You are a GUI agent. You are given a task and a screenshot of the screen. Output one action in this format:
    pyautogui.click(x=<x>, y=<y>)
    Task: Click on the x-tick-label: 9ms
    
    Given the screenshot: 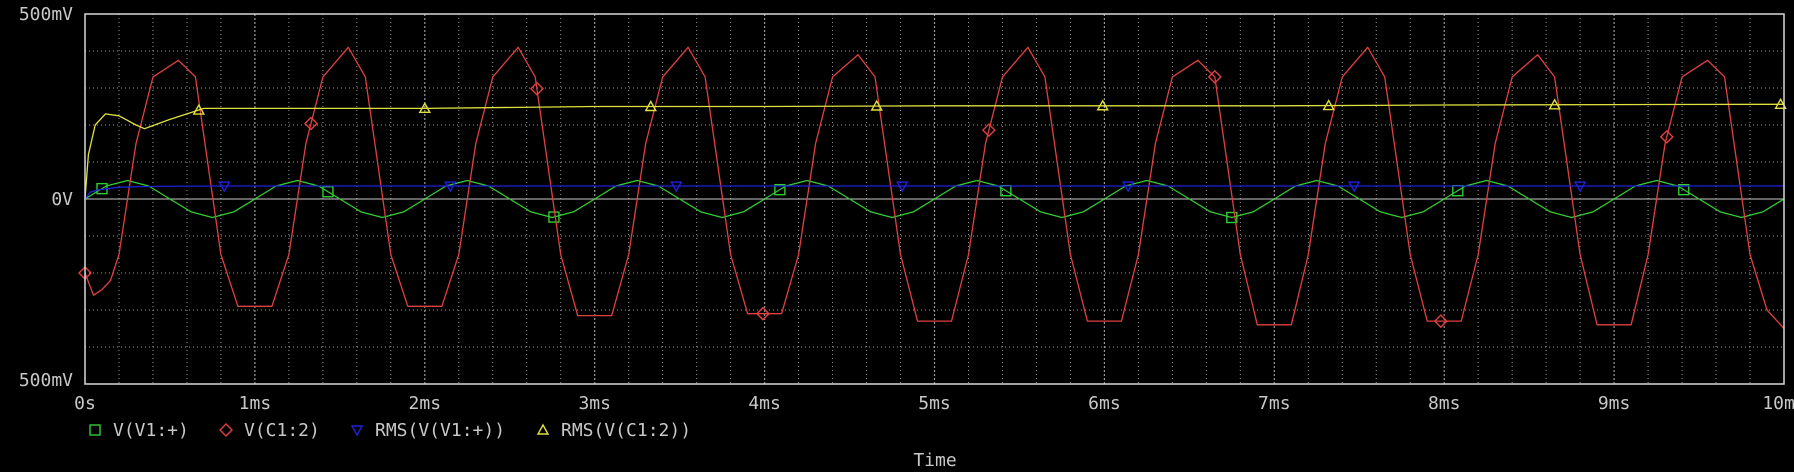 What is the action you would take?
    pyautogui.click(x=1614, y=403)
    